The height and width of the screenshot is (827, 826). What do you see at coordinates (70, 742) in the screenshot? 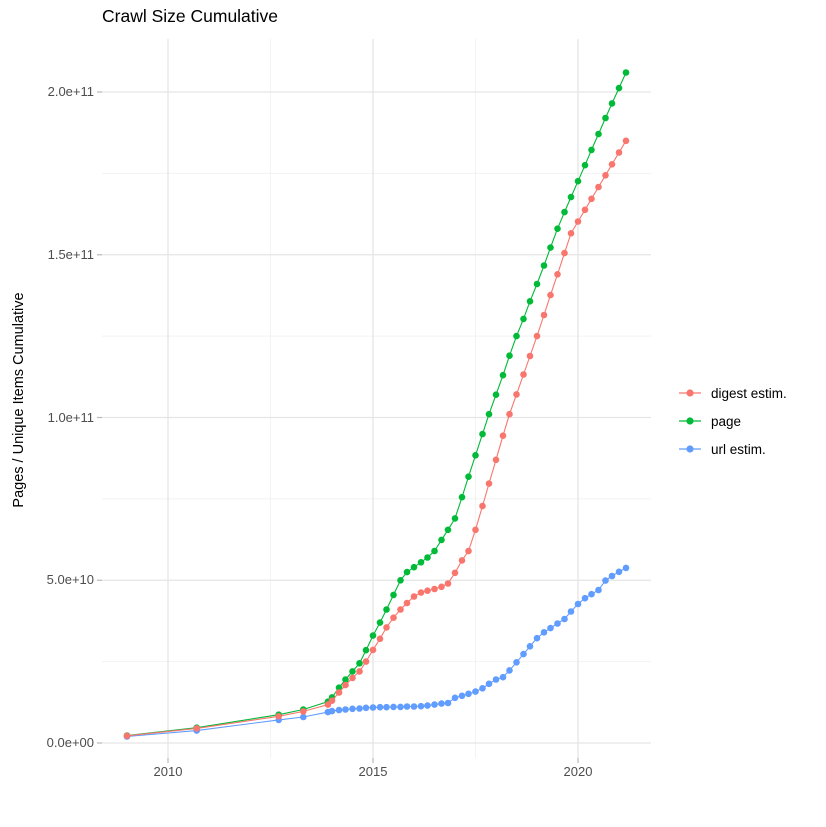
I see `y-tick-label: 0.0e+00` at bounding box center [70, 742].